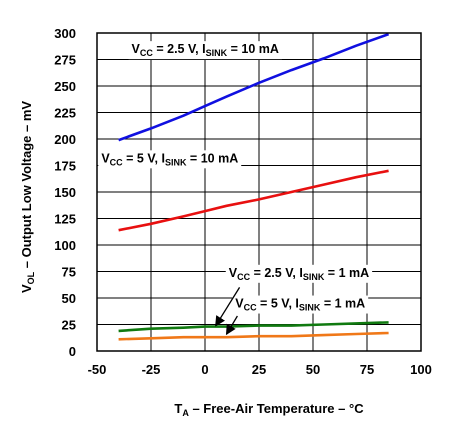  I want to click on x-tick-label: -25, so click(151, 369).